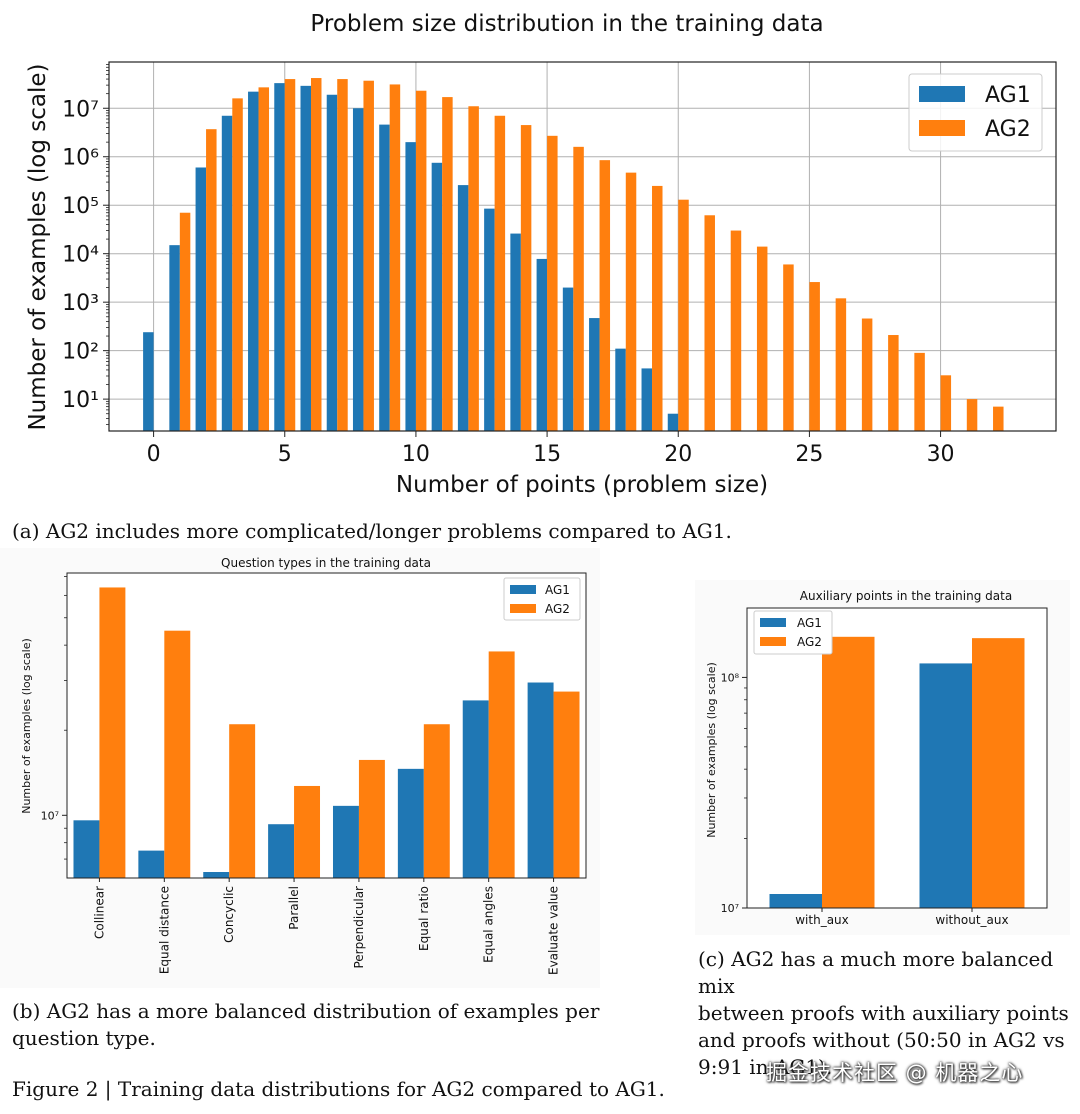 The image size is (1080, 1114). Describe the element at coordinates (730, 677) in the screenshot. I see `y-tick-label: 10⁸` at that location.